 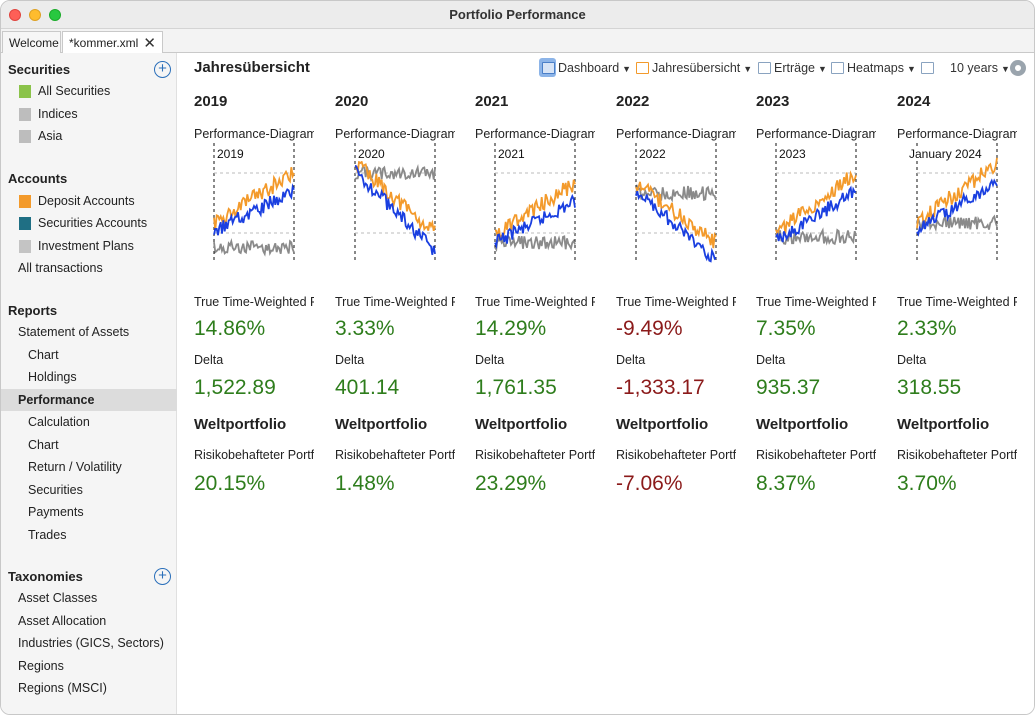 I want to click on gear-icon, so click(x=1018, y=68).